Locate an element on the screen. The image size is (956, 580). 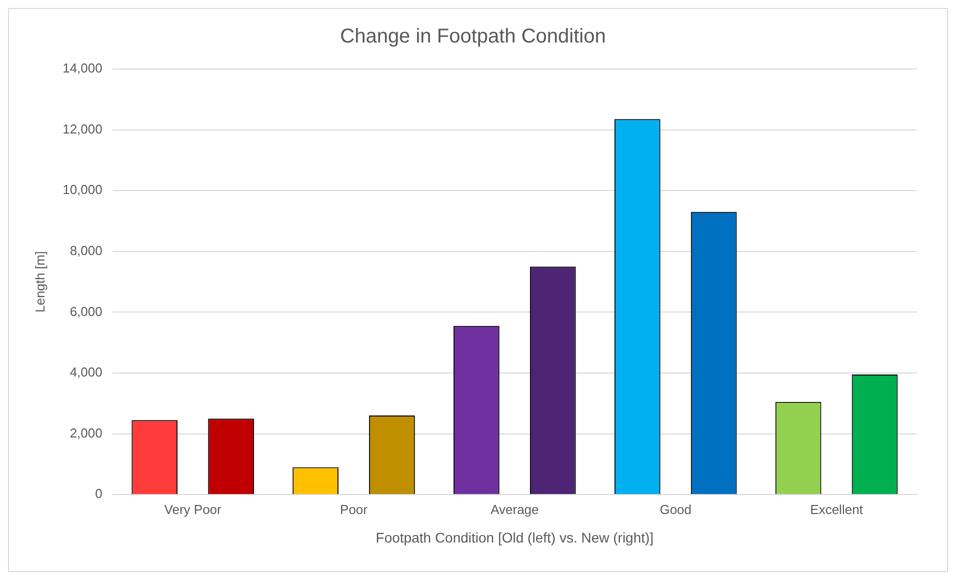
y-tick-label: 6,000 is located at coordinates (86, 311).